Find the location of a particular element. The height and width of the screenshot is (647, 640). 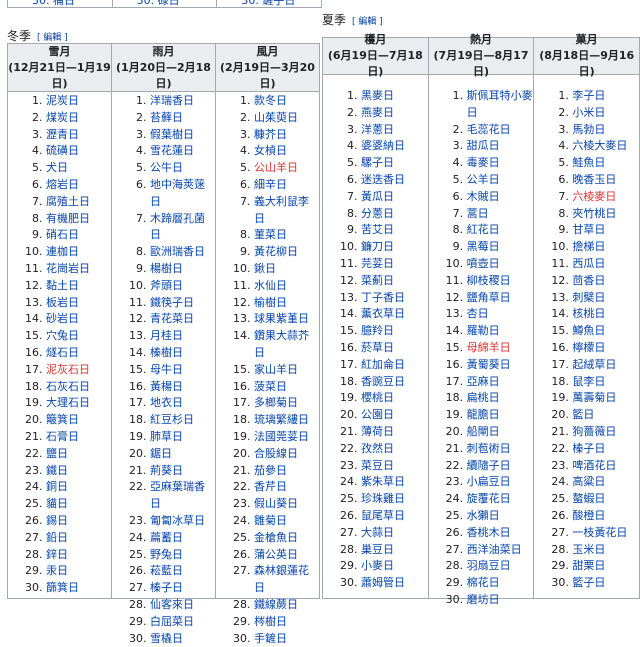

day-link: 噴壺日 is located at coordinates (483, 263).